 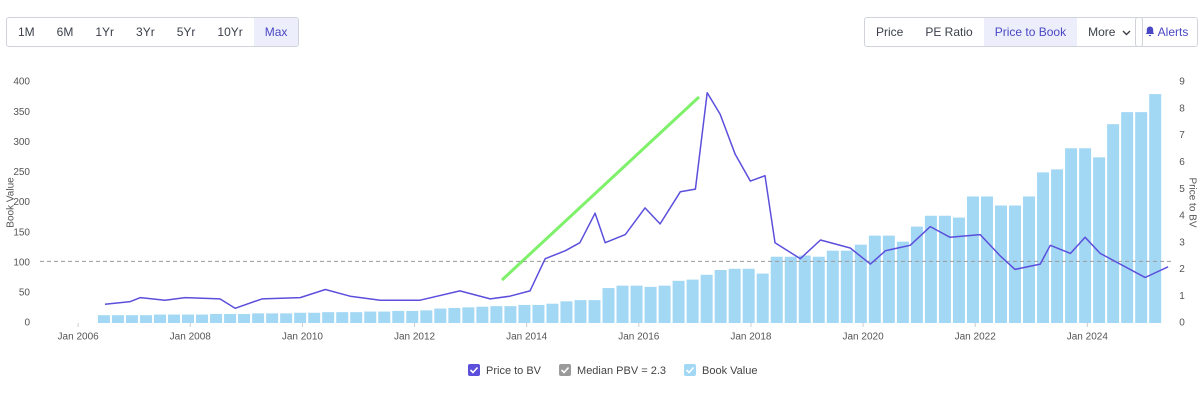 What do you see at coordinates (751, 337) in the screenshot?
I see `x-tick-label: Jan 2018` at bounding box center [751, 337].